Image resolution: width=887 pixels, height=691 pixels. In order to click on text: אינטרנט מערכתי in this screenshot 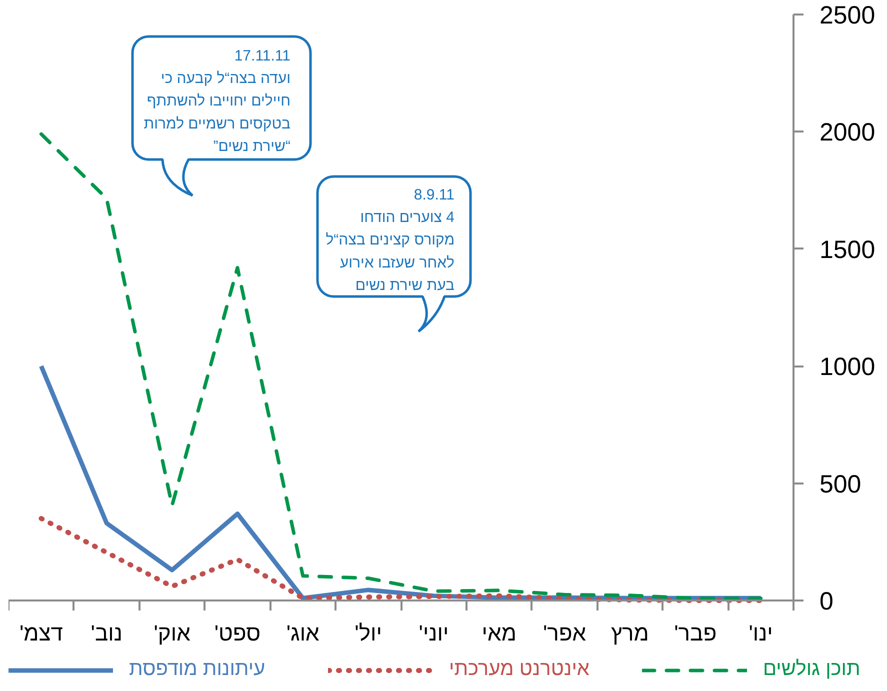, I will do `click(519, 669)`.